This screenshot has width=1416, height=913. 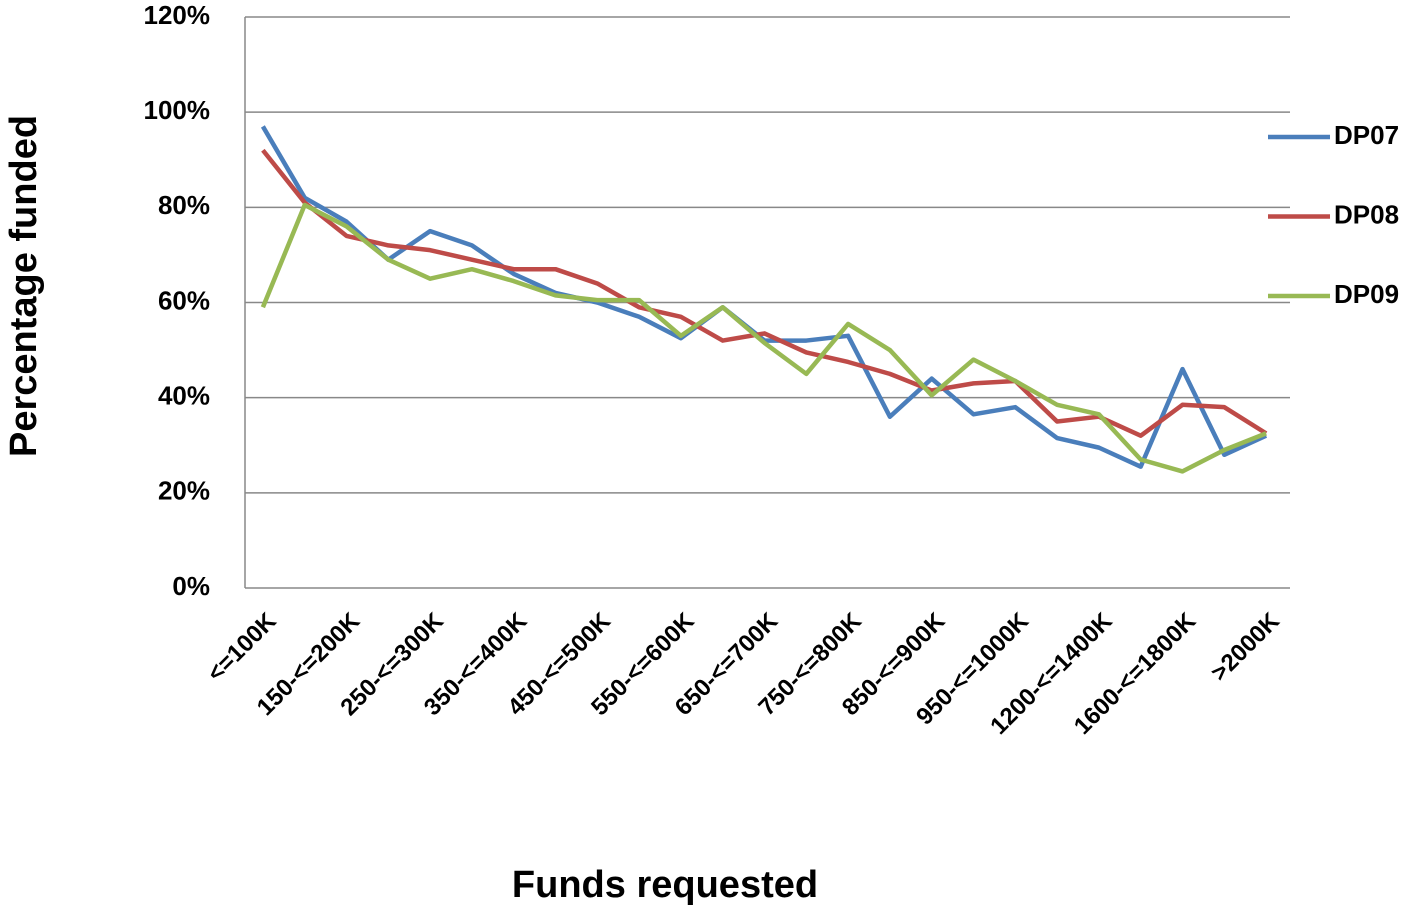 I want to click on y-tick-label: 100%, so click(x=177, y=110).